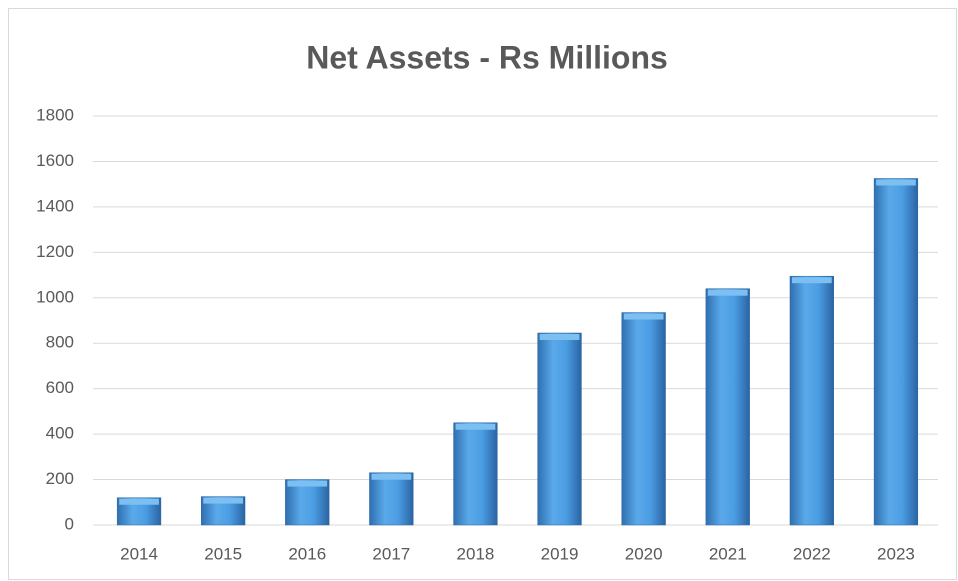  Describe the element at coordinates (476, 553) in the screenshot. I see `x-tick-label: 2018` at that location.